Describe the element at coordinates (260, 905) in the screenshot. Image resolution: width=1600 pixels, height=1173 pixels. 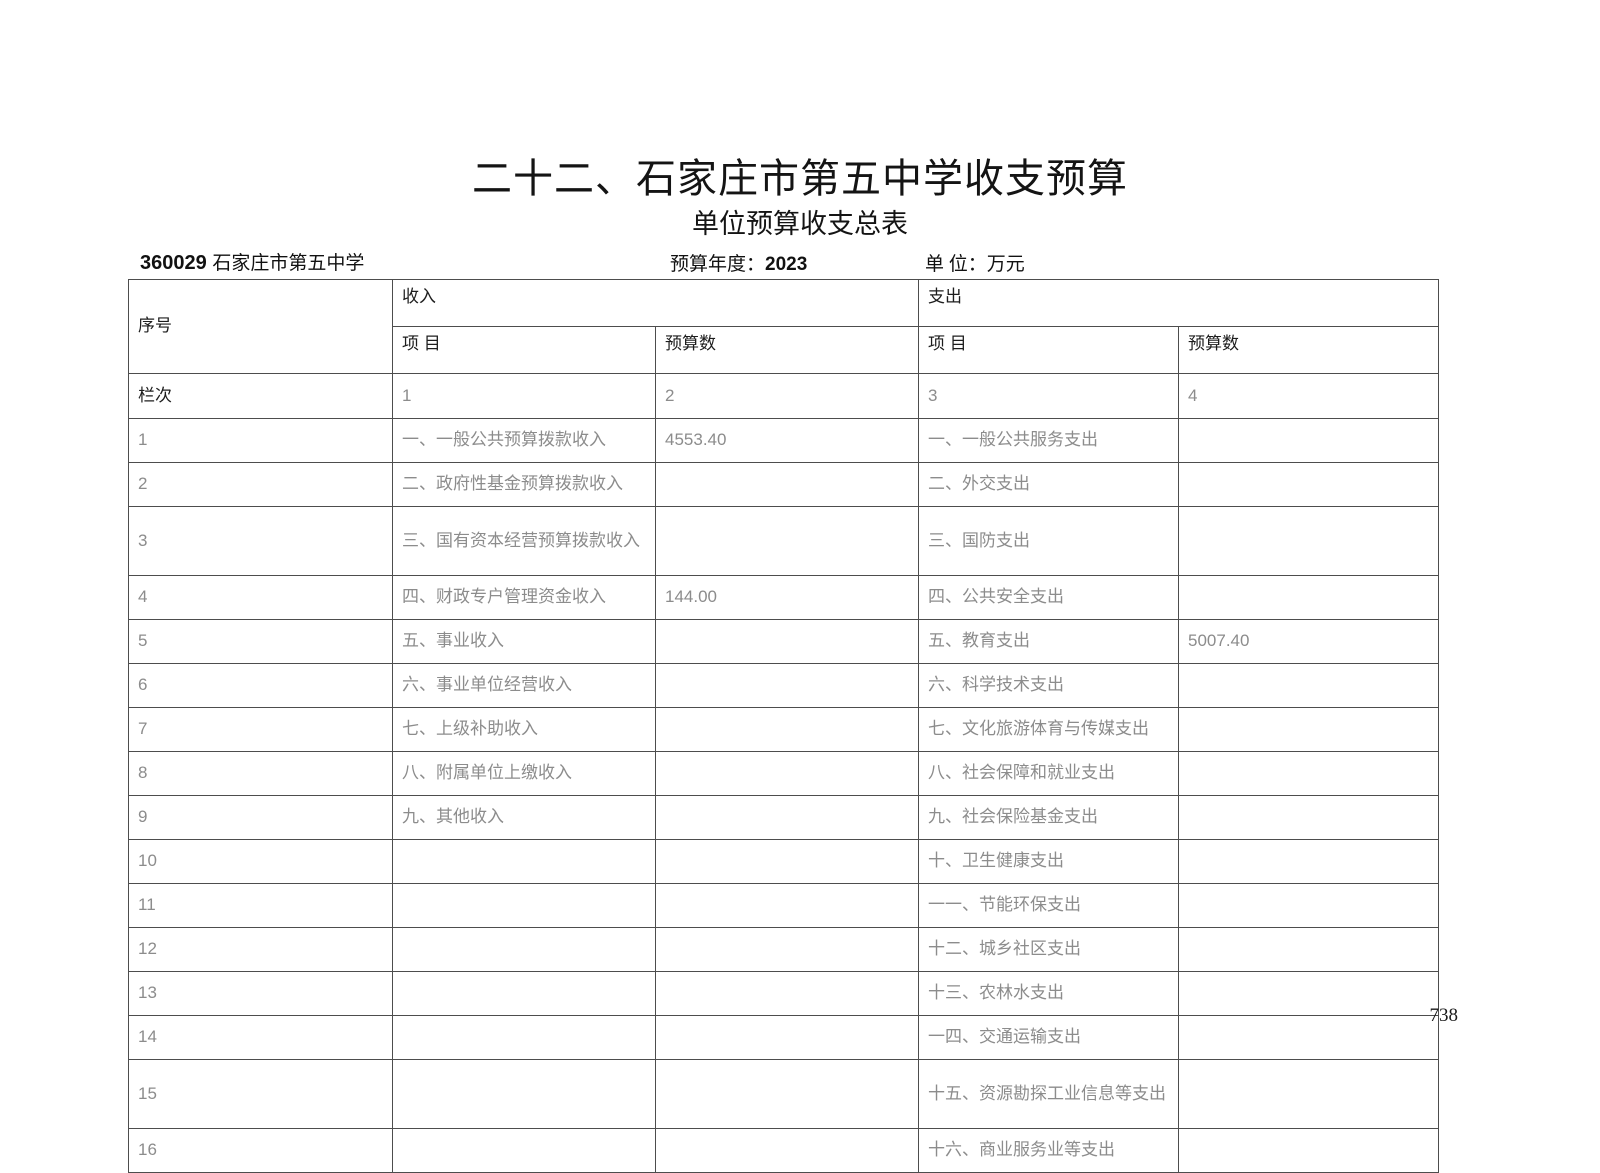
I see `row-seq: 11` at that location.